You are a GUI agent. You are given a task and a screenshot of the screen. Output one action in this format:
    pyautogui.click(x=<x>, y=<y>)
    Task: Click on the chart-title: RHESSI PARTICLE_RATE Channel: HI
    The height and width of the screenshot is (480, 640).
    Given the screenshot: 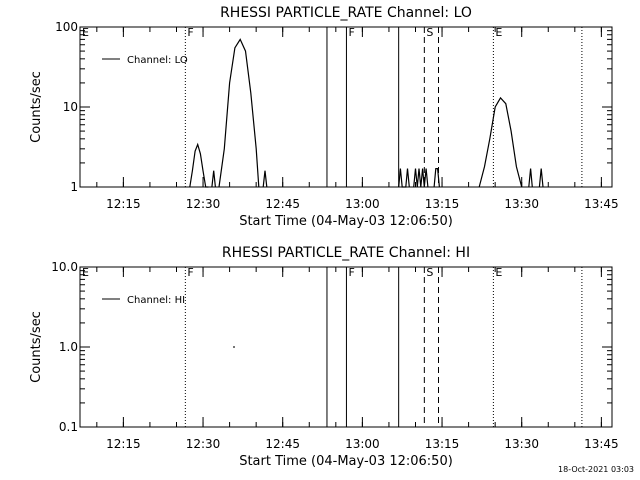 What is the action you would take?
    pyautogui.click(x=346, y=253)
    